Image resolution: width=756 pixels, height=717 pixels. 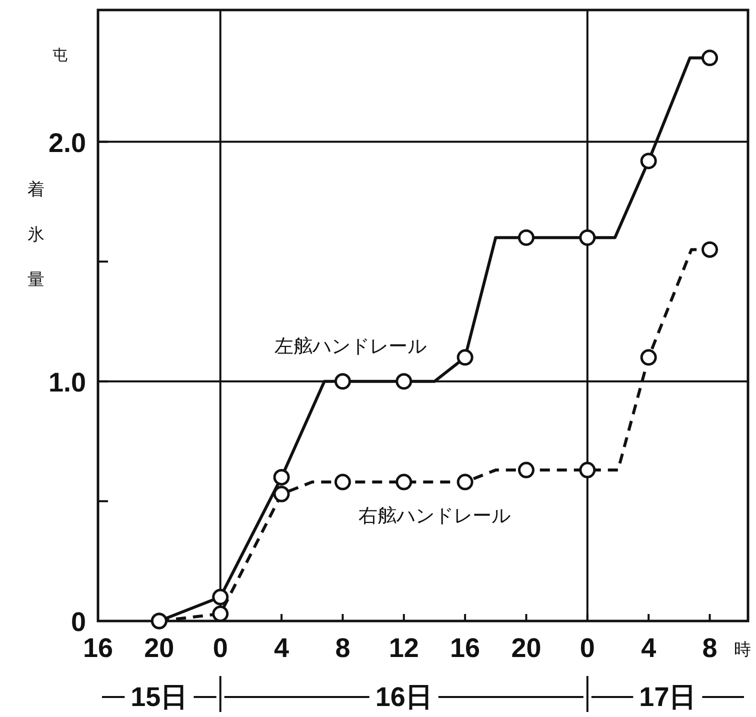 I want to click on text: 17日, so click(x=667, y=697).